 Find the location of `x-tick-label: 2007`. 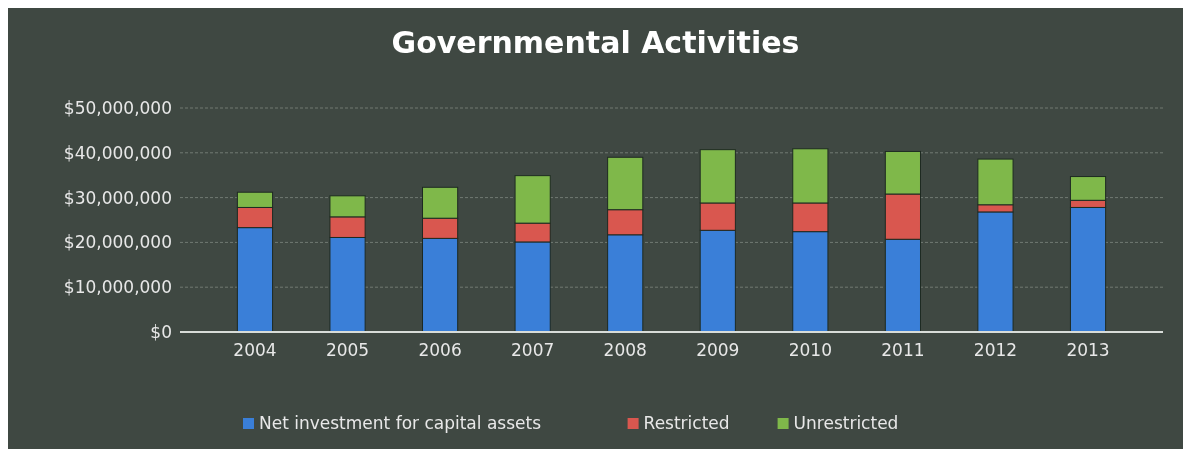

x-tick-label: 2007 is located at coordinates (533, 350).